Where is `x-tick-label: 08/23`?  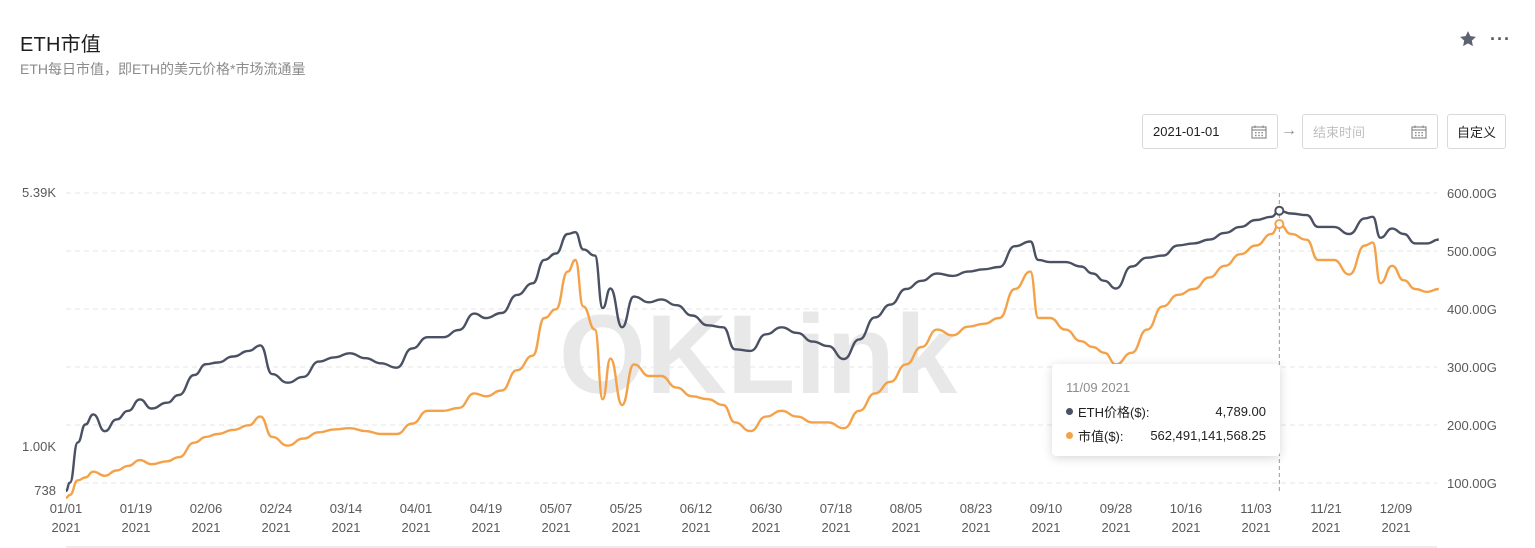
x-tick-label: 08/23 is located at coordinates (976, 508).